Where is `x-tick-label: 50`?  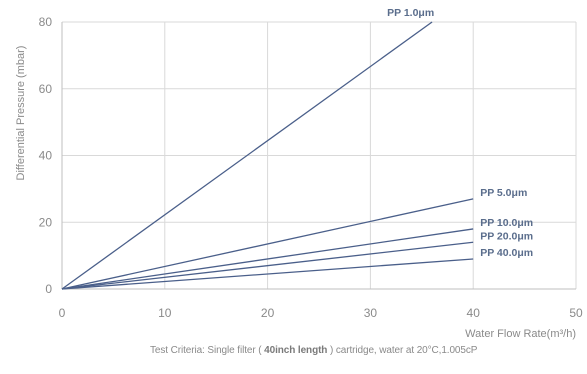
x-tick-label: 50 is located at coordinates (576, 313).